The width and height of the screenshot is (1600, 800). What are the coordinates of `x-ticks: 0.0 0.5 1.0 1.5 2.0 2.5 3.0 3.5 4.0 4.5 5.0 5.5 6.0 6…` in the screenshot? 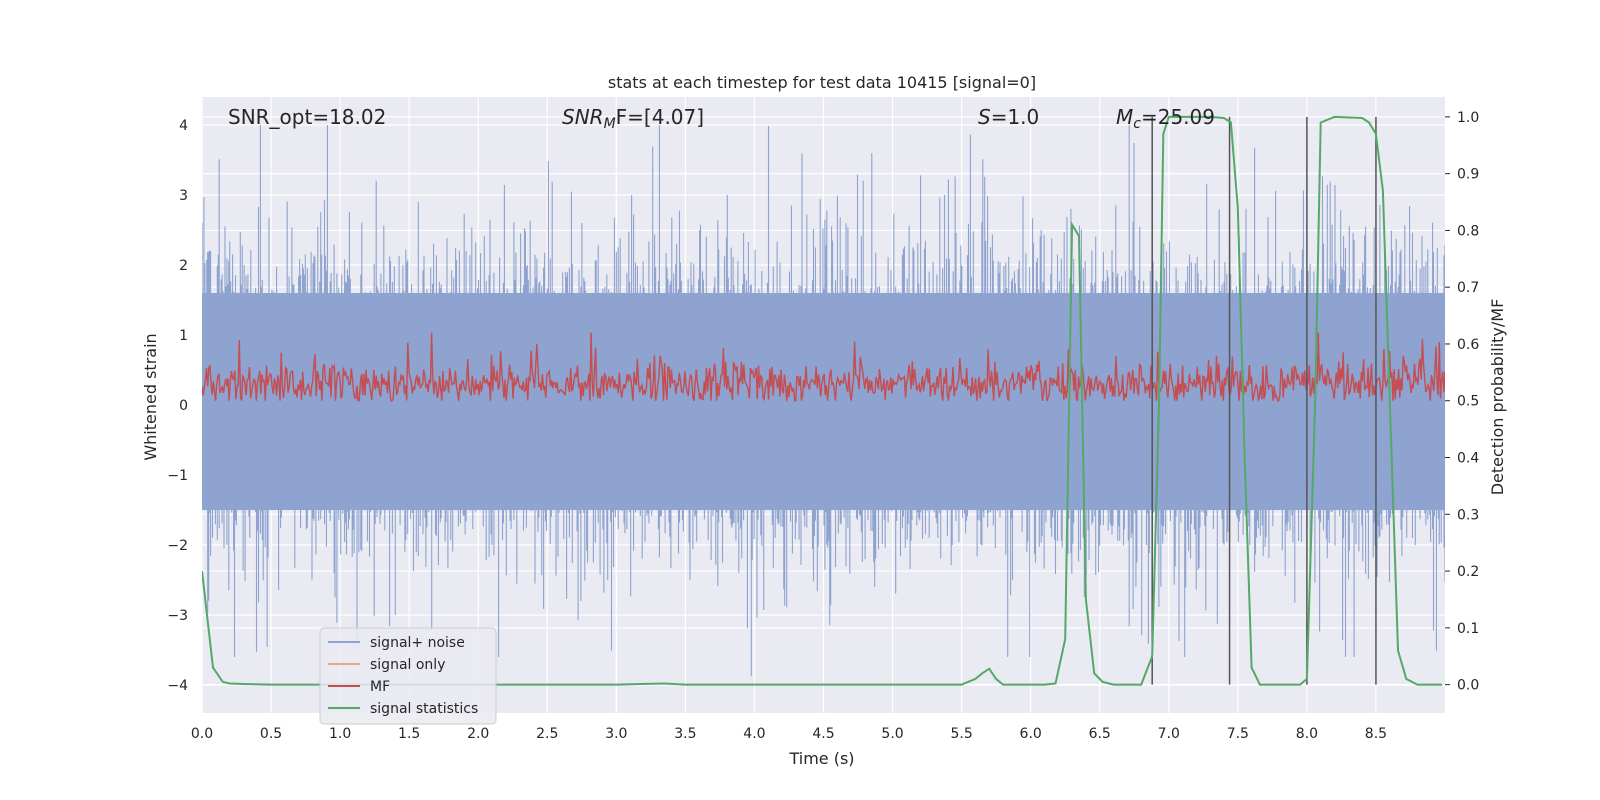 It's located at (789, 734).